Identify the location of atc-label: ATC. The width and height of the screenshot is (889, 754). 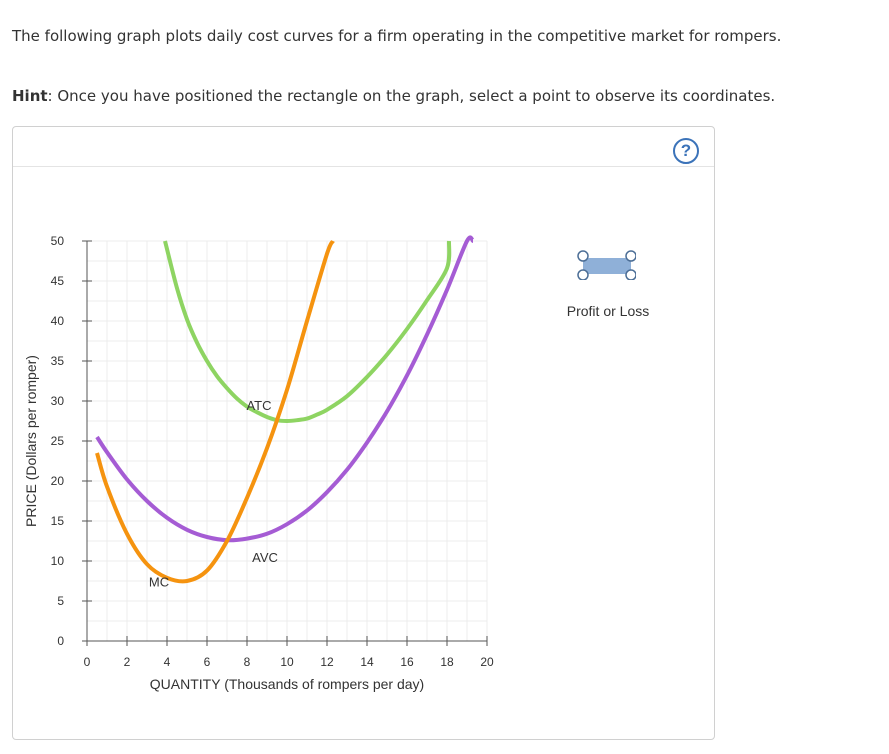
(258, 405).